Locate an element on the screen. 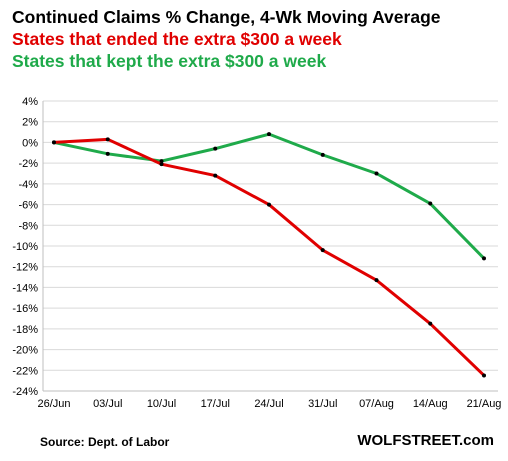 The width and height of the screenshot is (508, 461). y-tick-label: -6% is located at coordinates (28, 206).